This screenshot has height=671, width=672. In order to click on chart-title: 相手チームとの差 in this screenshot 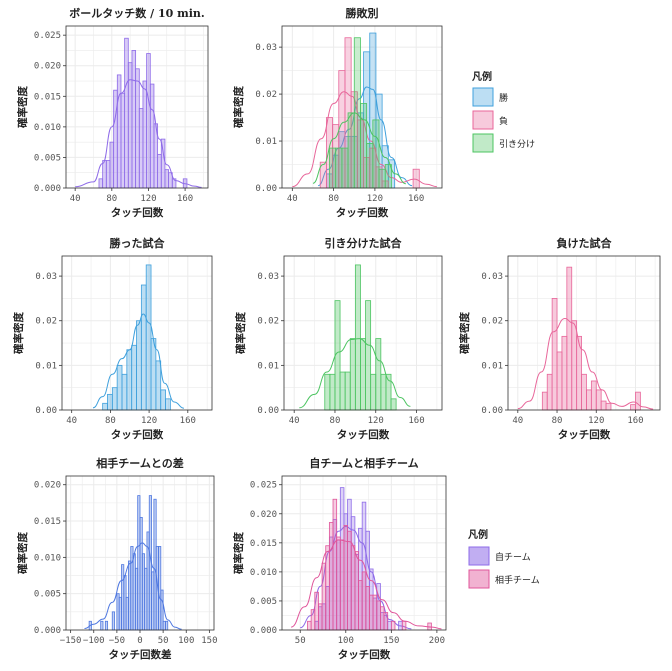, I will do `click(140, 463)`.